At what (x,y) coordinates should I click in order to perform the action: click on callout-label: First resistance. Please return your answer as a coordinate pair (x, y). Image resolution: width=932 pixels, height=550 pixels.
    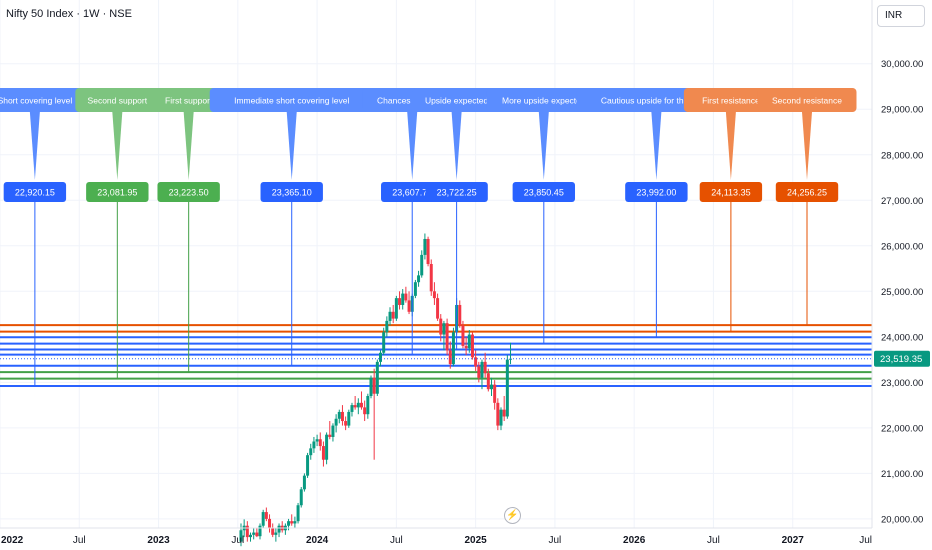
    Looking at the image, I should click on (731, 101).